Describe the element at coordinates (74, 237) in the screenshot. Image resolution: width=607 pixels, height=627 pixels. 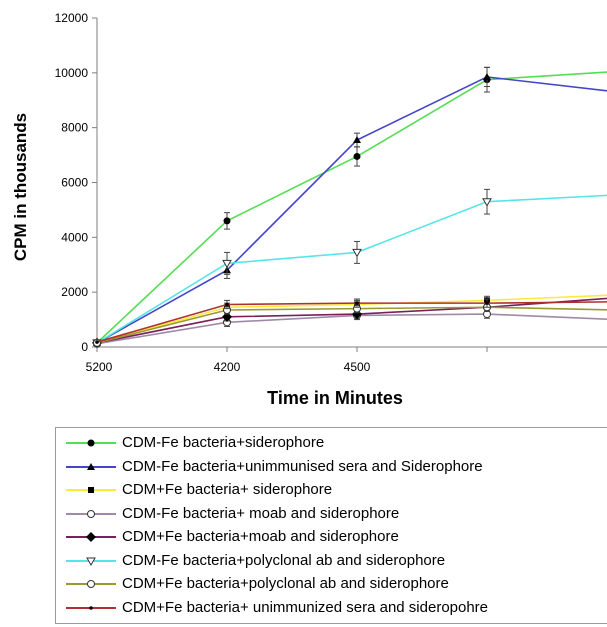
I see `y-tick-label: 4000` at that location.